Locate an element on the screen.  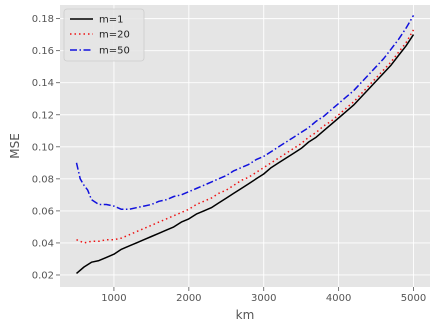
y-axis-label: MSE is located at coordinates (15, 146).